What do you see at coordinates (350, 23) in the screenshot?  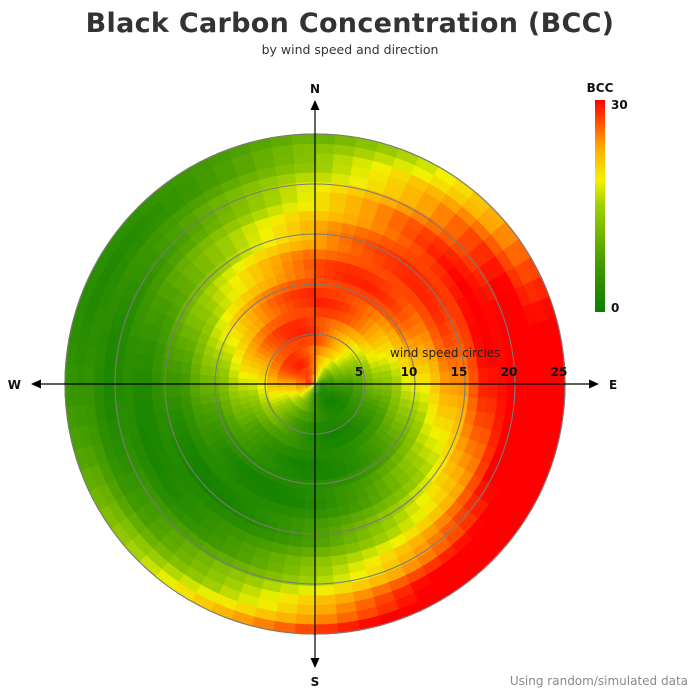 I see `chart-title: Black Carbon Concentration (BCC)` at bounding box center [350, 23].